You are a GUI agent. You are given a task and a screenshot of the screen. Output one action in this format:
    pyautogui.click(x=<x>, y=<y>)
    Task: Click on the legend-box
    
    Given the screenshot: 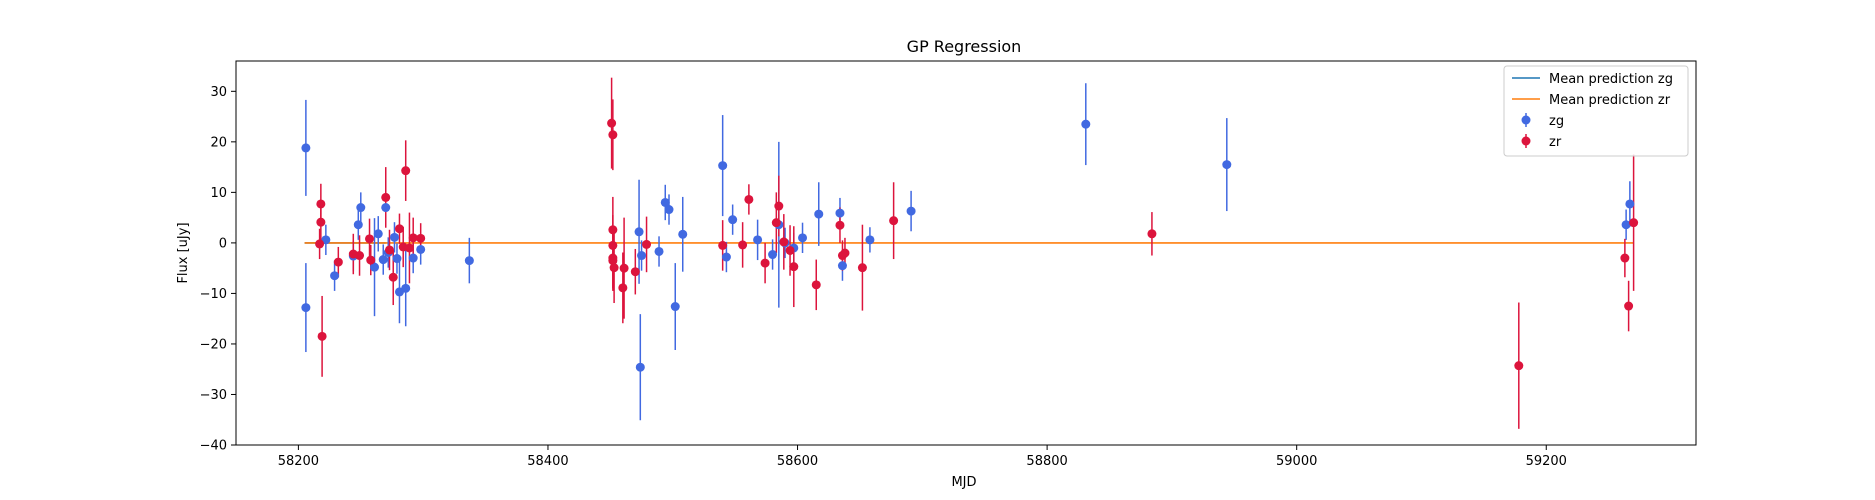 What is the action you would take?
    pyautogui.click(x=1596, y=111)
    